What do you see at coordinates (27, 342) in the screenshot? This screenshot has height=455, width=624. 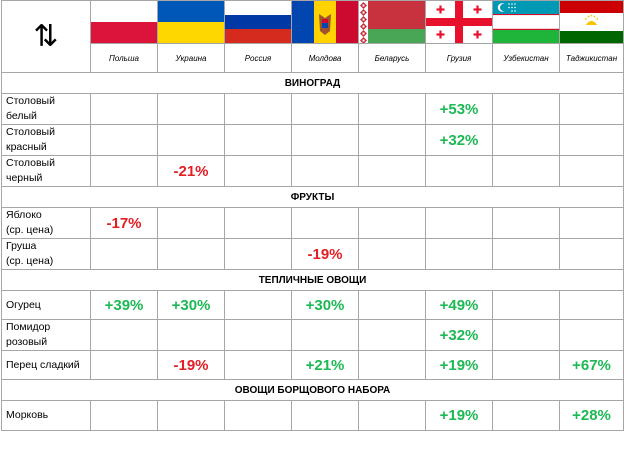 I see `product-label-line: розовый` at bounding box center [27, 342].